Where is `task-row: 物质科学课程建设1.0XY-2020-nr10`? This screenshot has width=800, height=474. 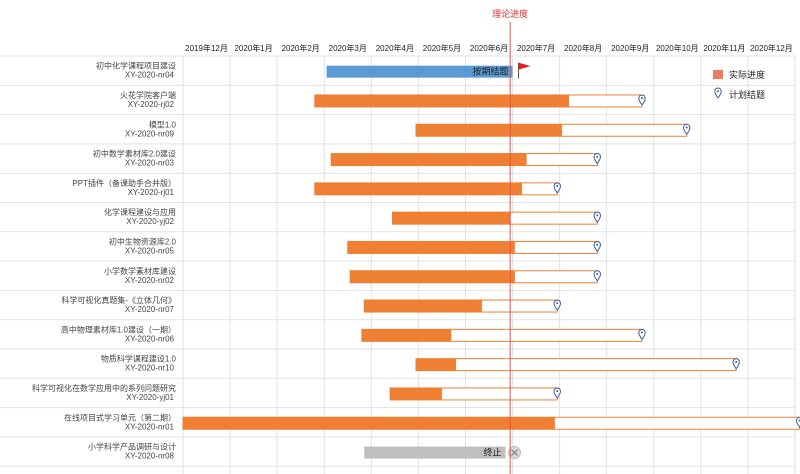 task-row: 物质科学课程建设1.0XY-2020-nr10 is located at coordinates (420, 363).